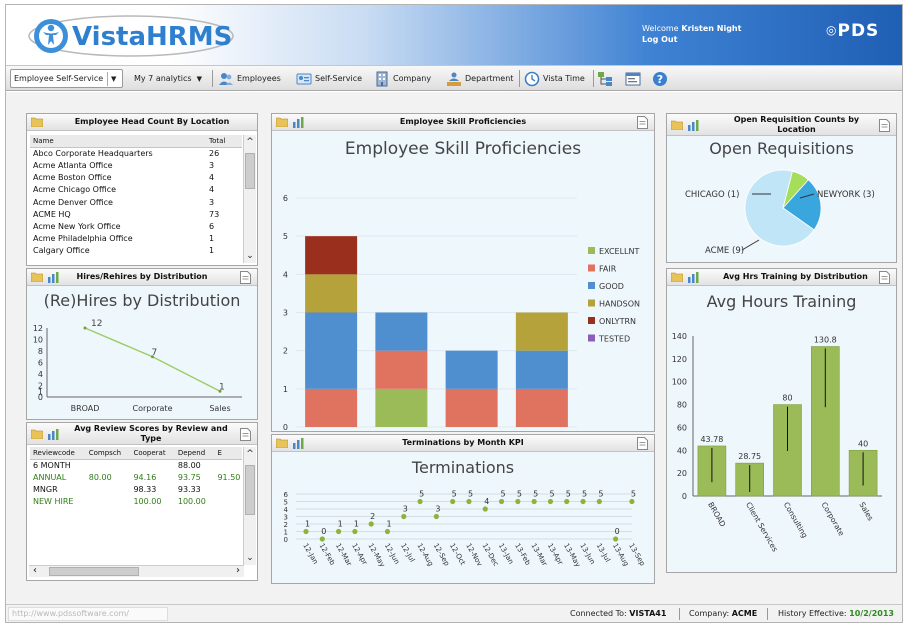 The width and height of the screenshot is (907, 625). Describe the element at coordinates (194, 453) in the screenshot. I see `column-header: Depend` at that location.